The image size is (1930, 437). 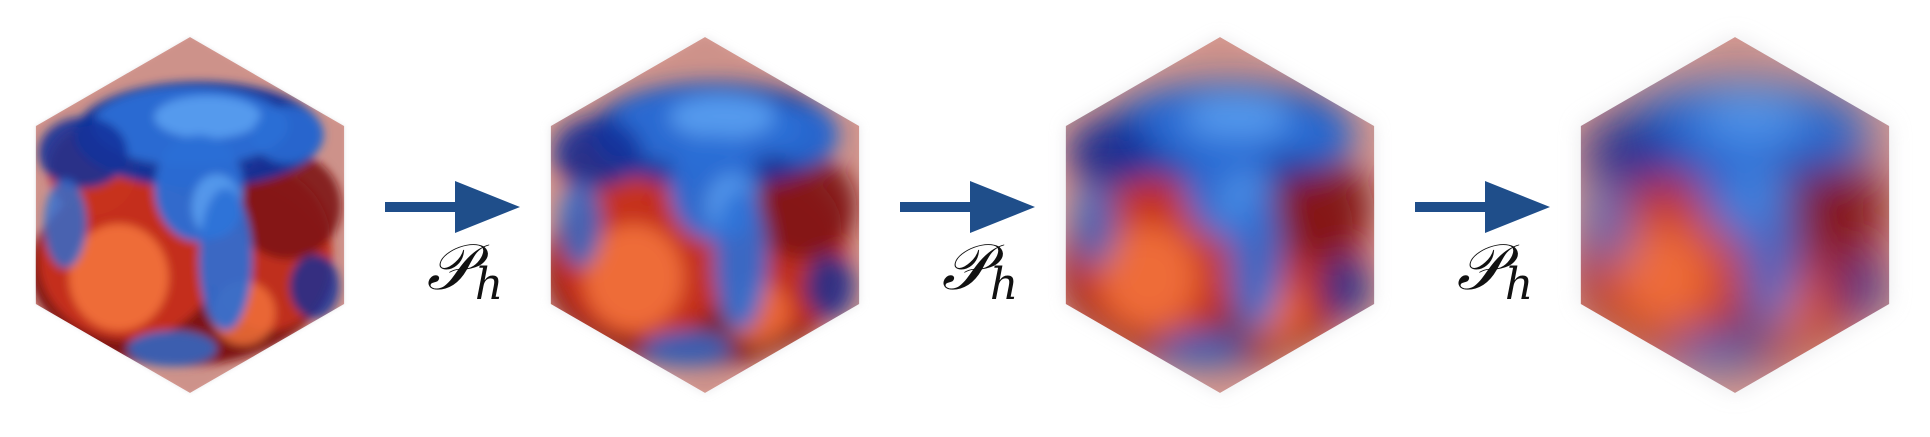 I want to click on arrow-group, so click(x=967, y=207).